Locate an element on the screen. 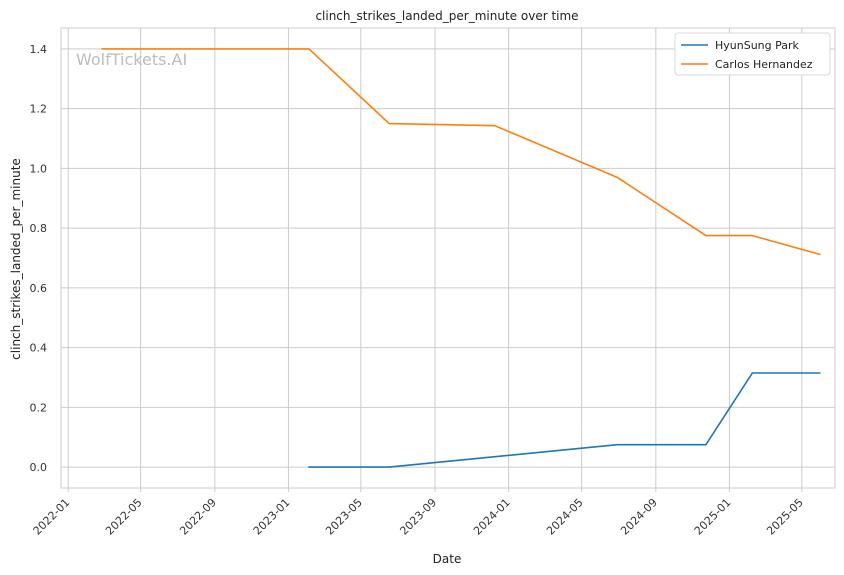 The height and width of the screenshot is (575, 844). y-tick-labels: 0.0 0.2 0.4 0.6 0.8 1.0 1.2 1.4 is located at coordinates (39, 258).